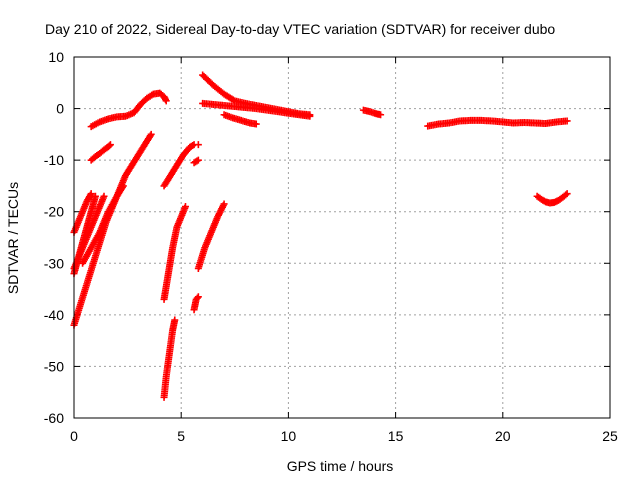 This screenshot has height=480, width=640. I want to click on x-tick-label: 15, so click(396, 436).